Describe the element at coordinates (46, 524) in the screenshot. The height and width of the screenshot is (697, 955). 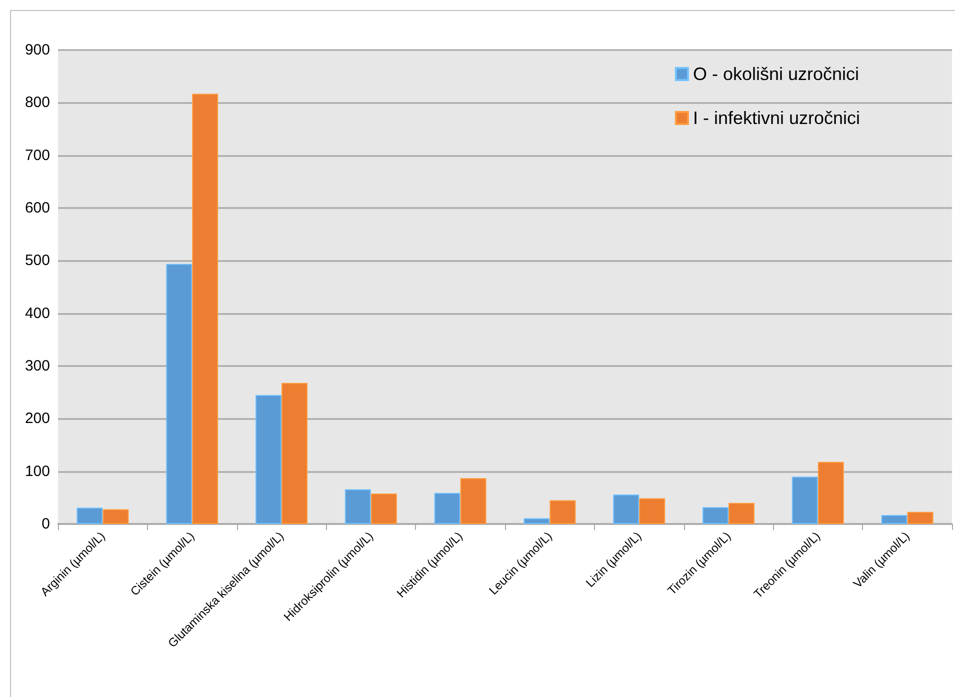
I see `y-tick-label: 0` at that location.